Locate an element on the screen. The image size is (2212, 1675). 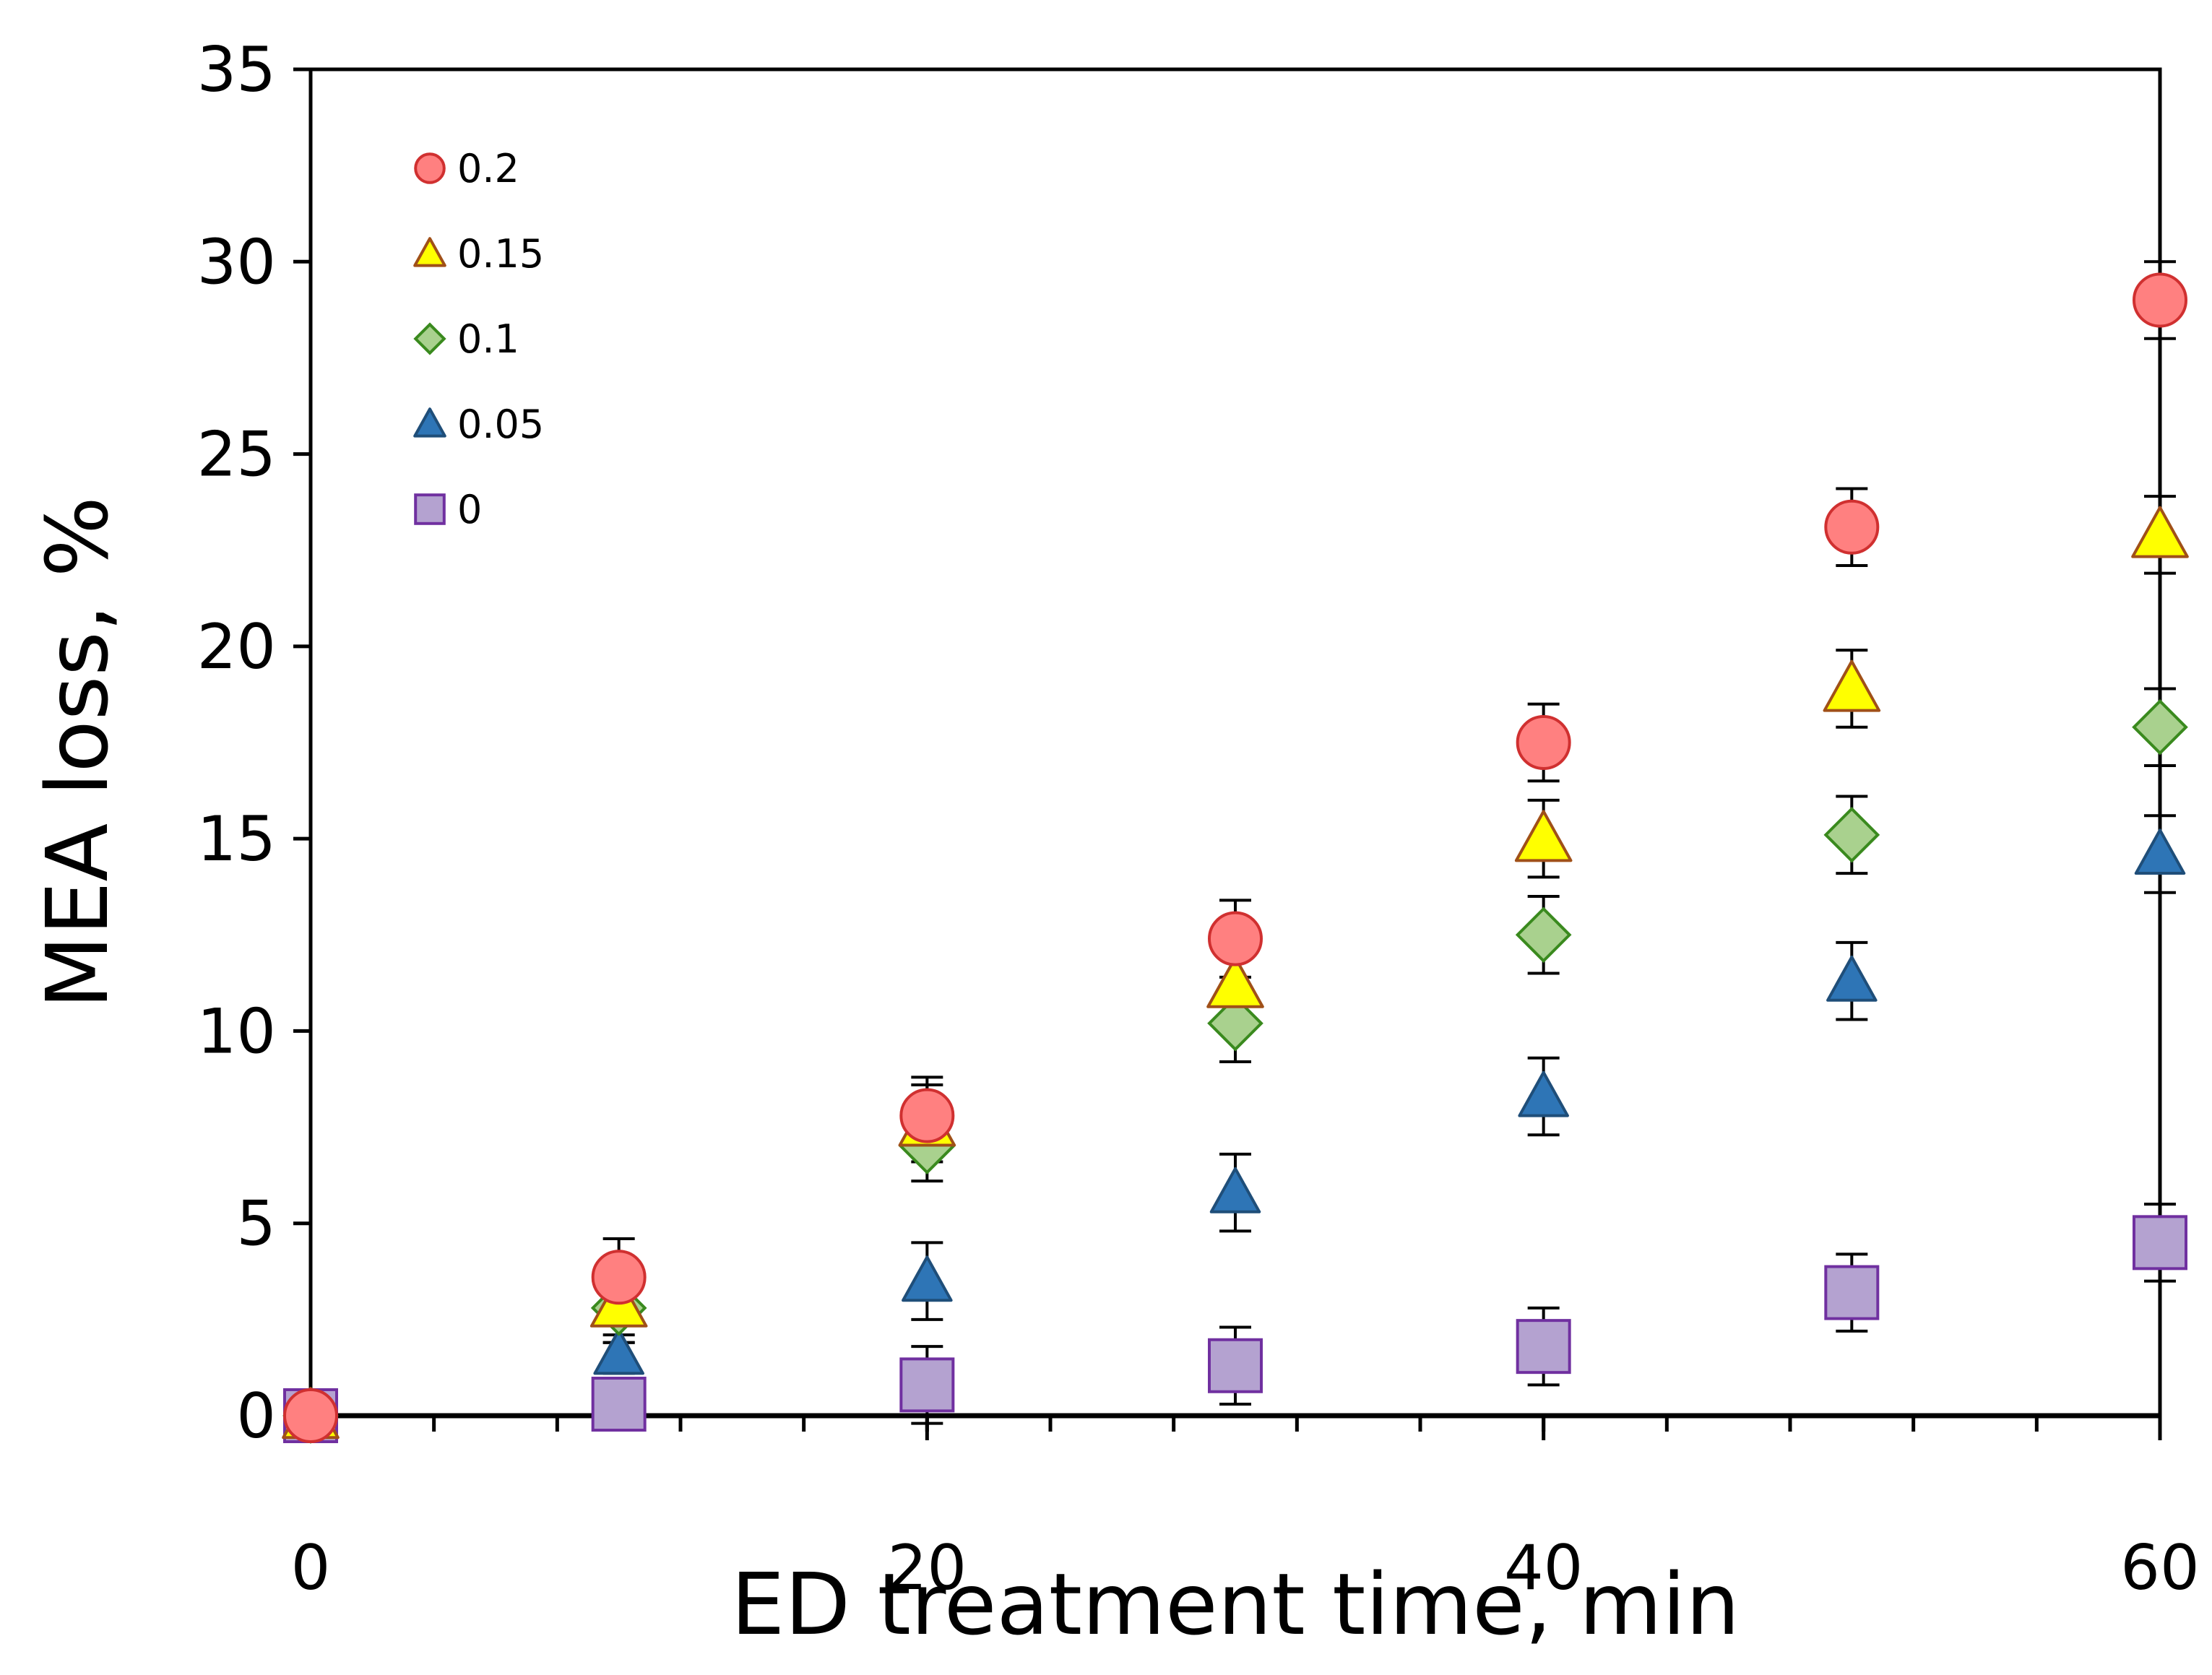
x-tick-label: 20 is located at coordinates (927, 1568).